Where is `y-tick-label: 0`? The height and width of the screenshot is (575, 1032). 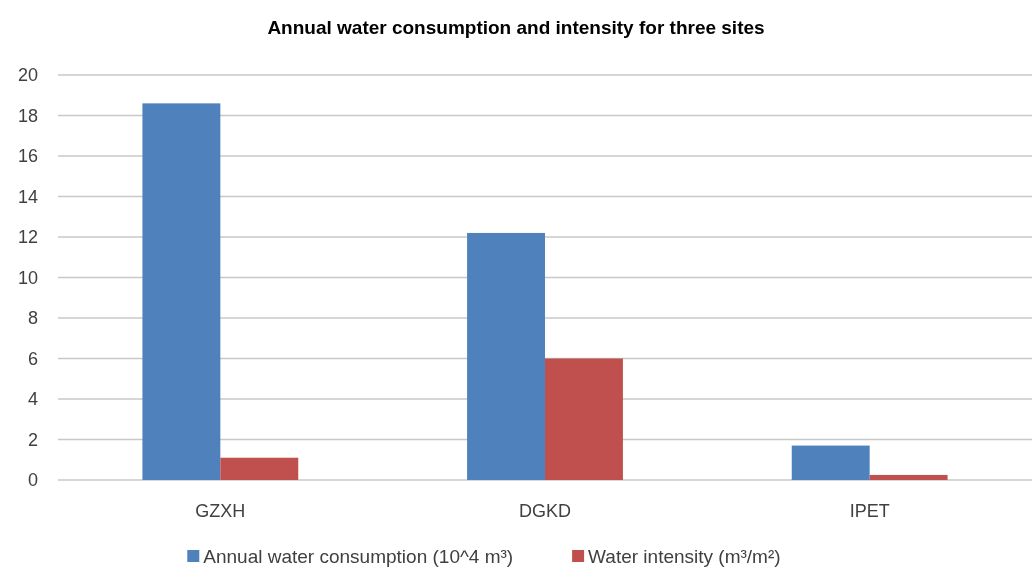
y-tick-label: 0 is located at coordinates (32, 480).